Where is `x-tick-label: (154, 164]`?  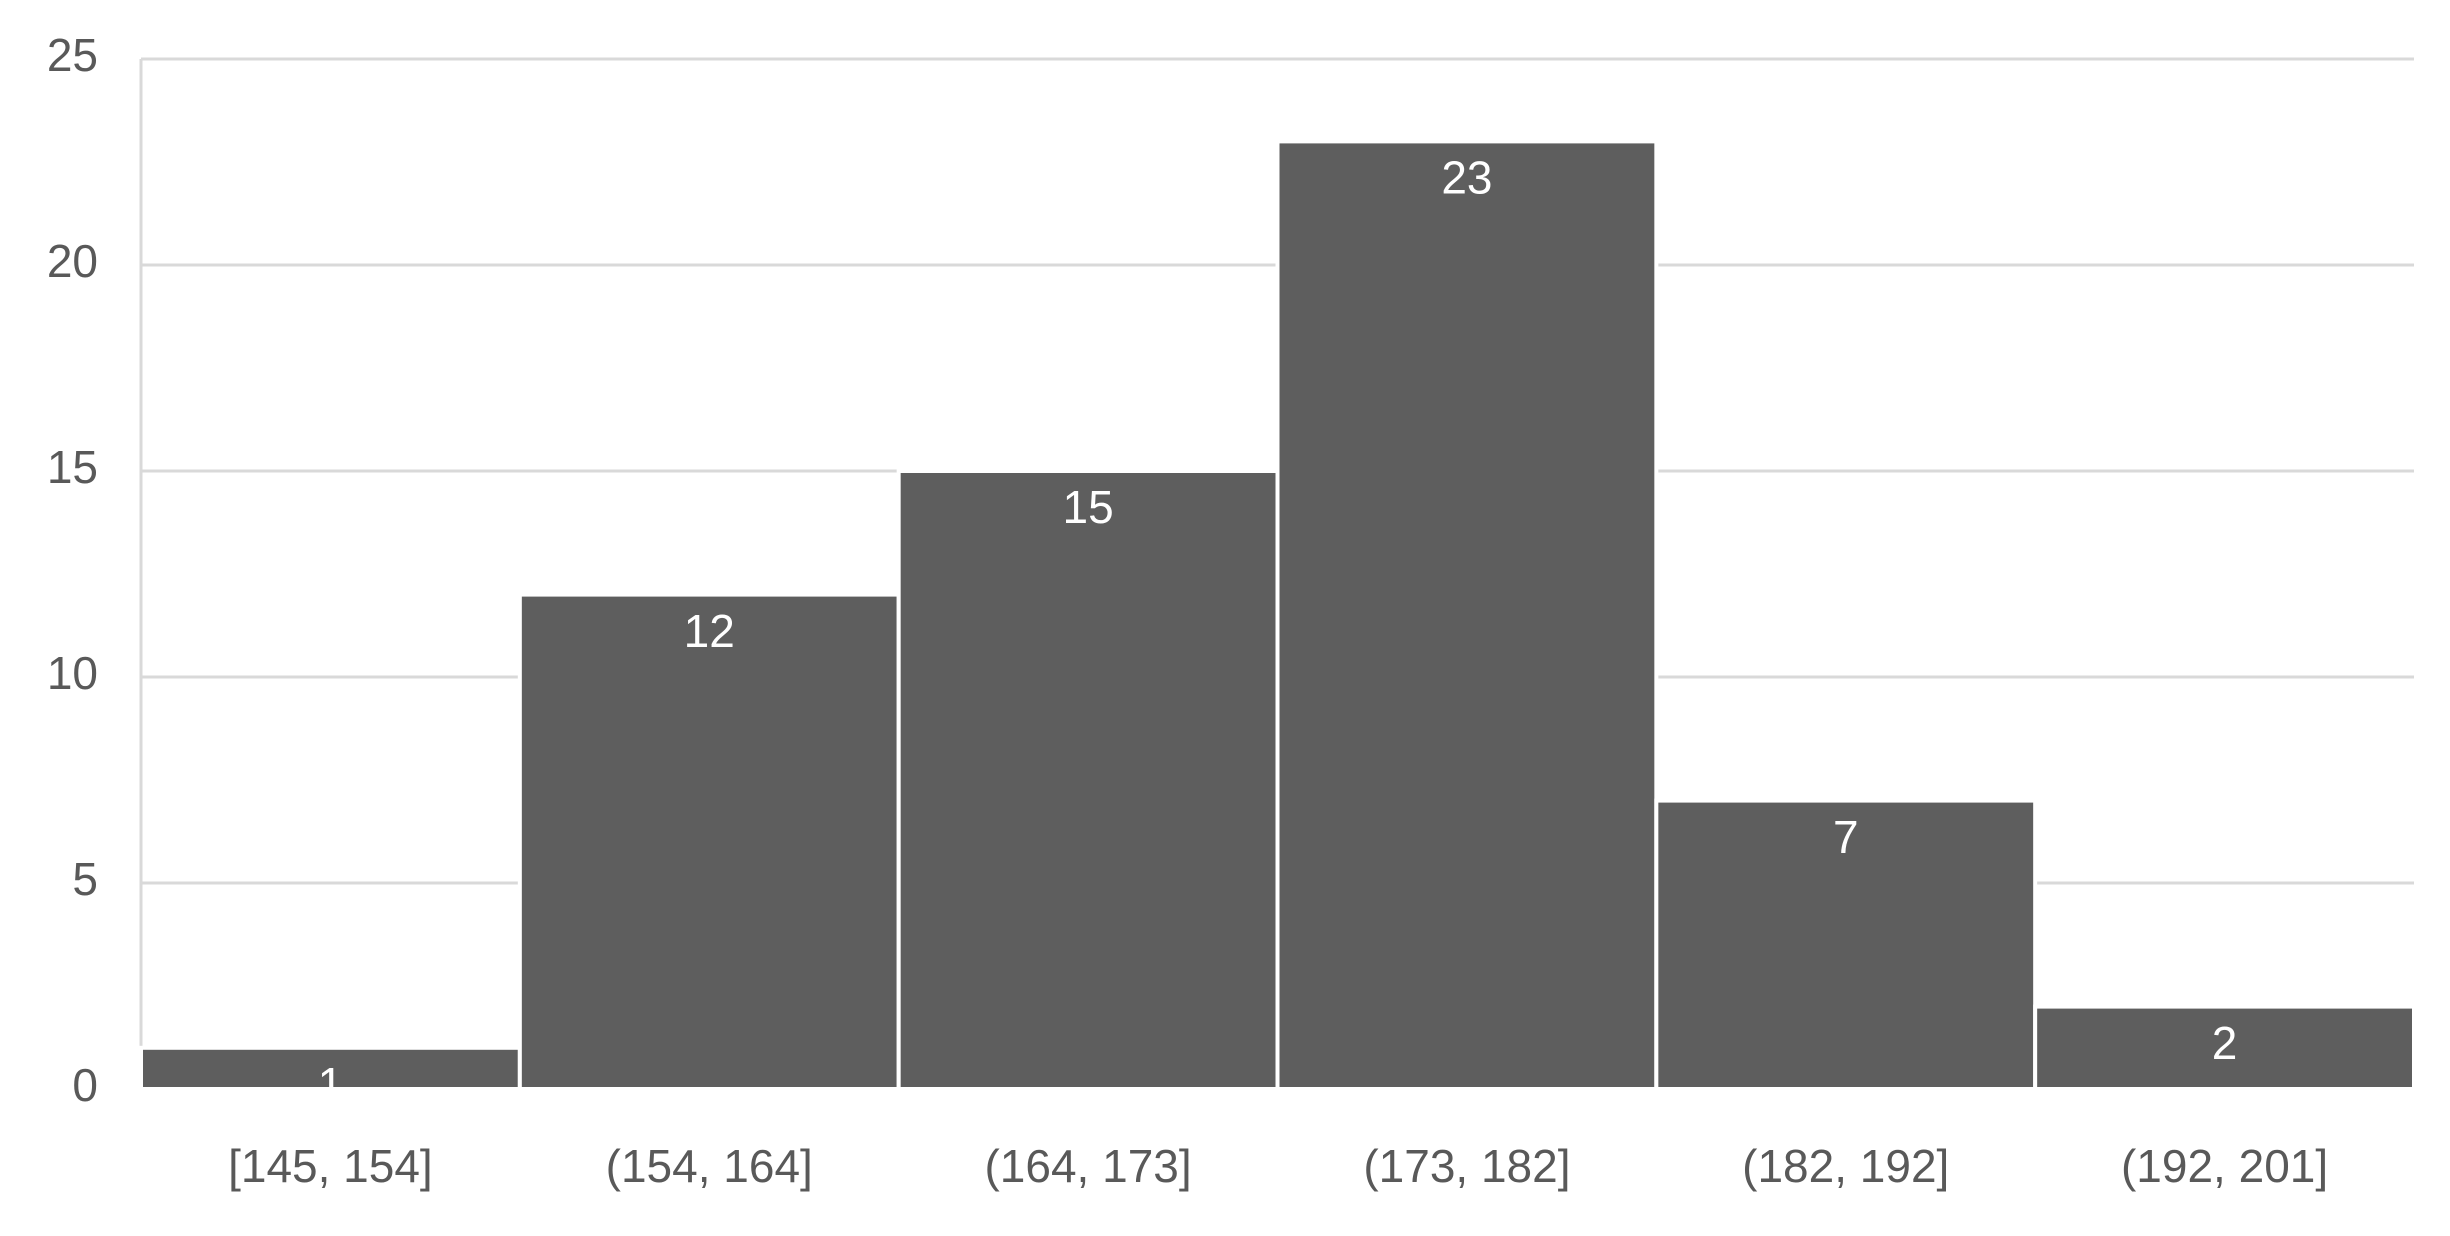 x-tick-label: (154, 164] is located at coordinates (709, 1166).